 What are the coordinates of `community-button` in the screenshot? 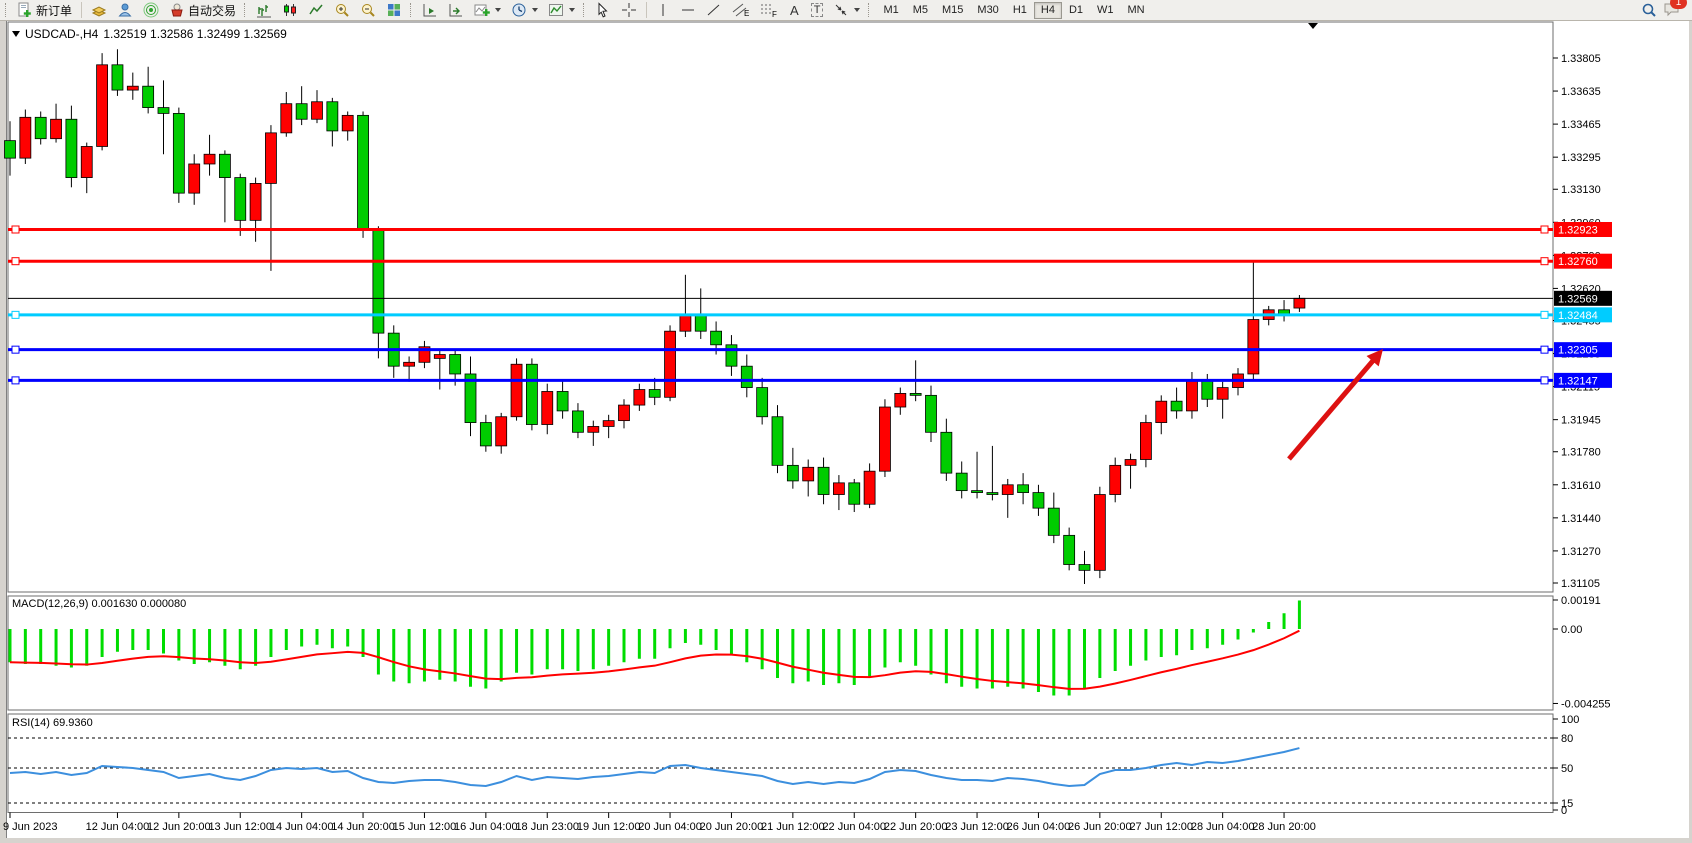 It's located at (125, 10).